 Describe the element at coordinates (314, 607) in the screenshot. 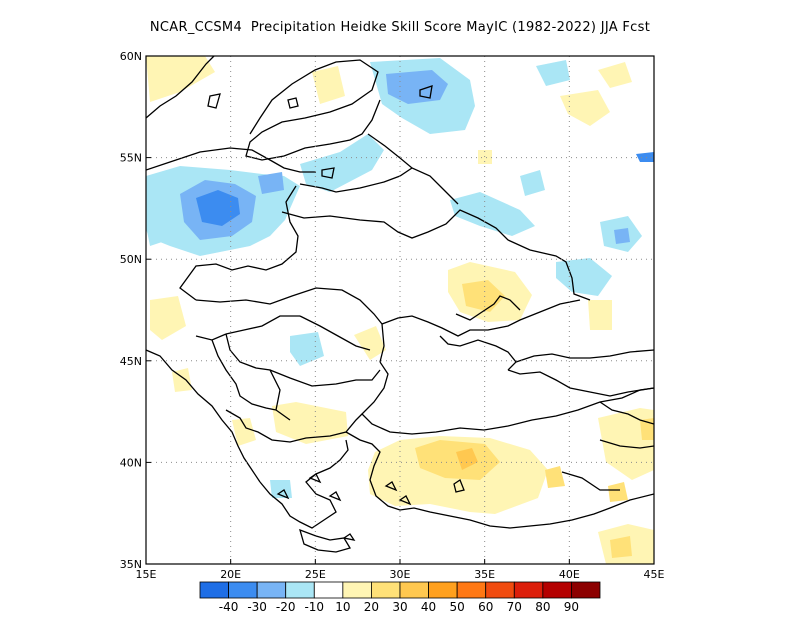

I see `colorbar-label: -10` at that location.